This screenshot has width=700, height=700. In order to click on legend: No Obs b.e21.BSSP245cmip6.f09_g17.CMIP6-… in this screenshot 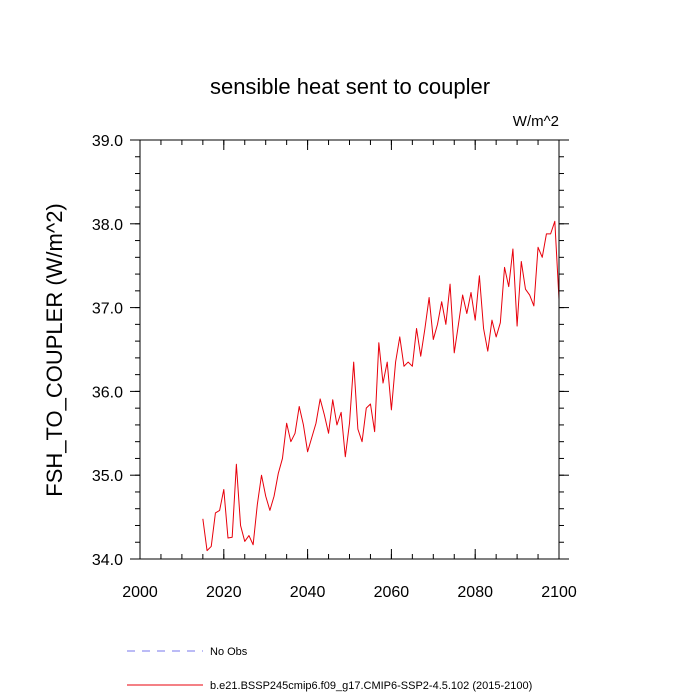, I will do `click(329, 669)`.